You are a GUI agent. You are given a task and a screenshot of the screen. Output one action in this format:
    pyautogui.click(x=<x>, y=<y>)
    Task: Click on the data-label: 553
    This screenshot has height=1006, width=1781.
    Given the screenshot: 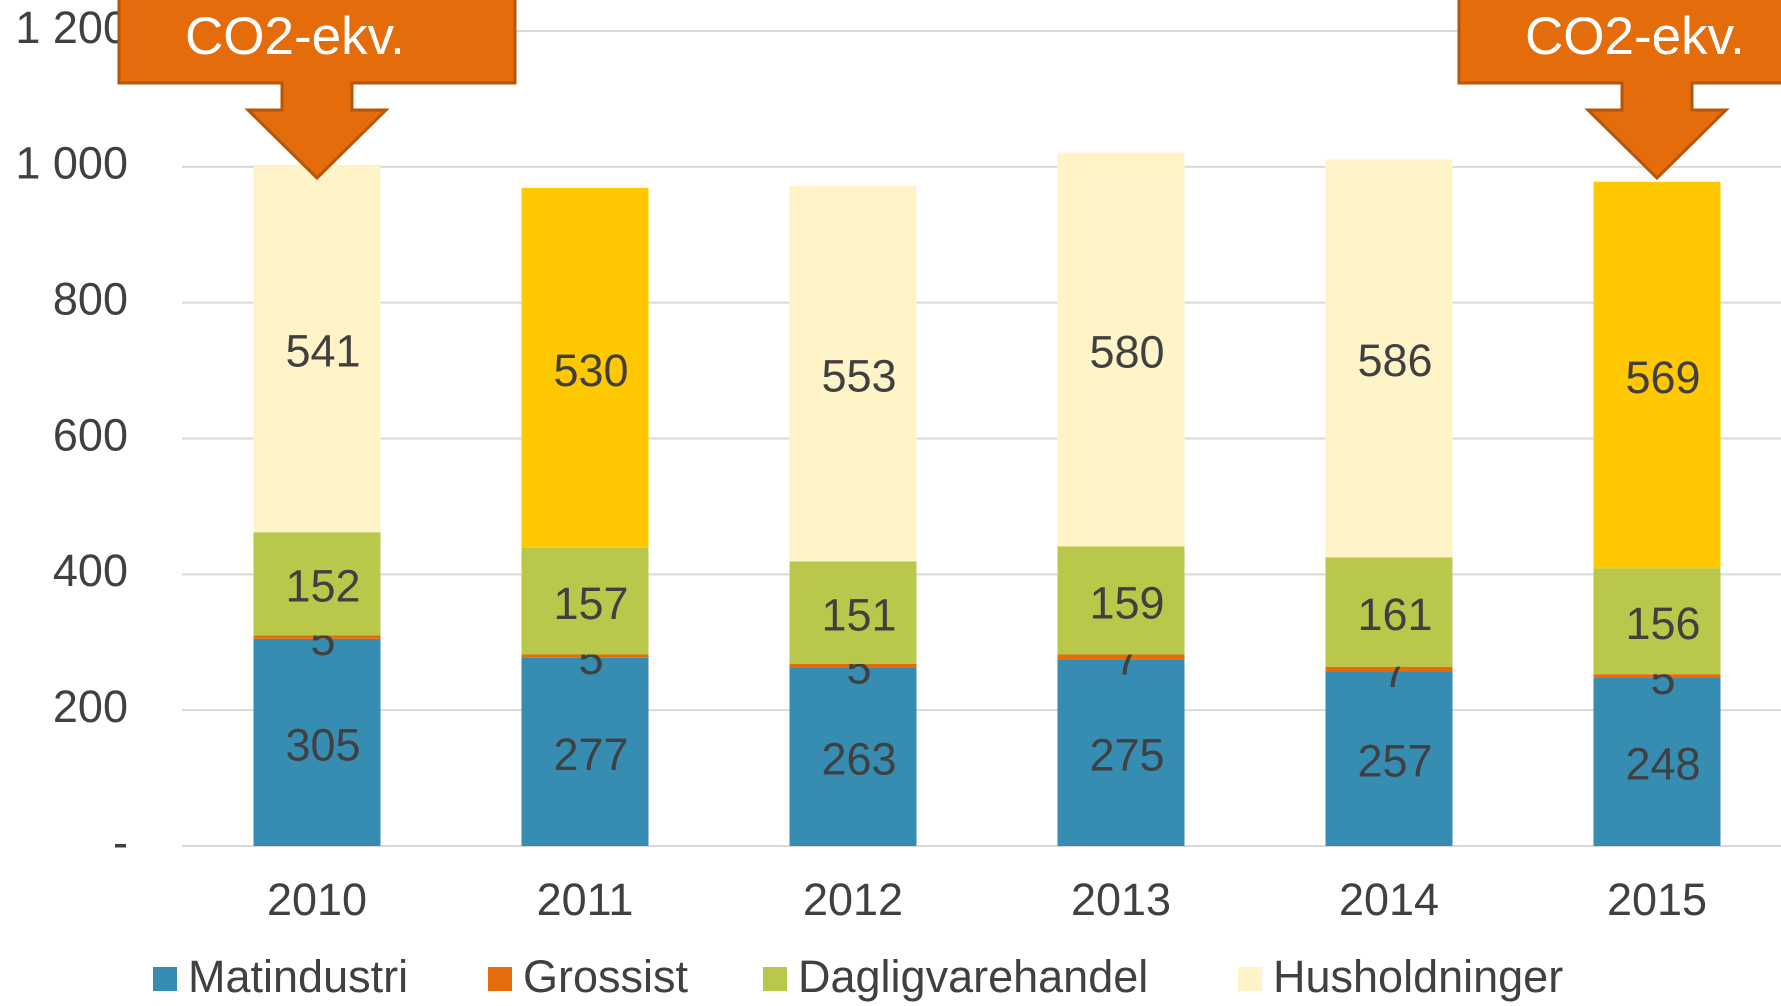 What is the action you would take?
    pyautogui.click(x=858, y=376)
    